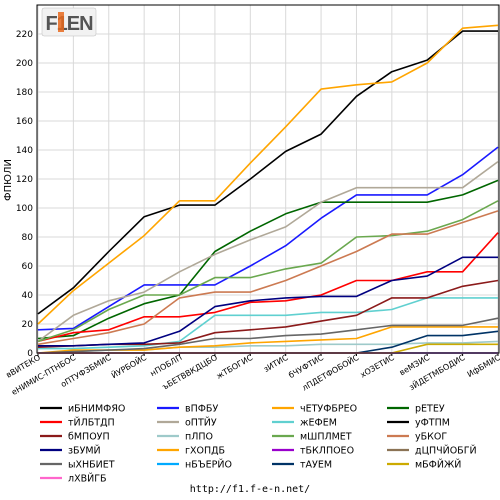  I want to click on y-axis-ticks: 0 20 40 60 80 100 120 140 160 180 200 220, so click(24, 194).